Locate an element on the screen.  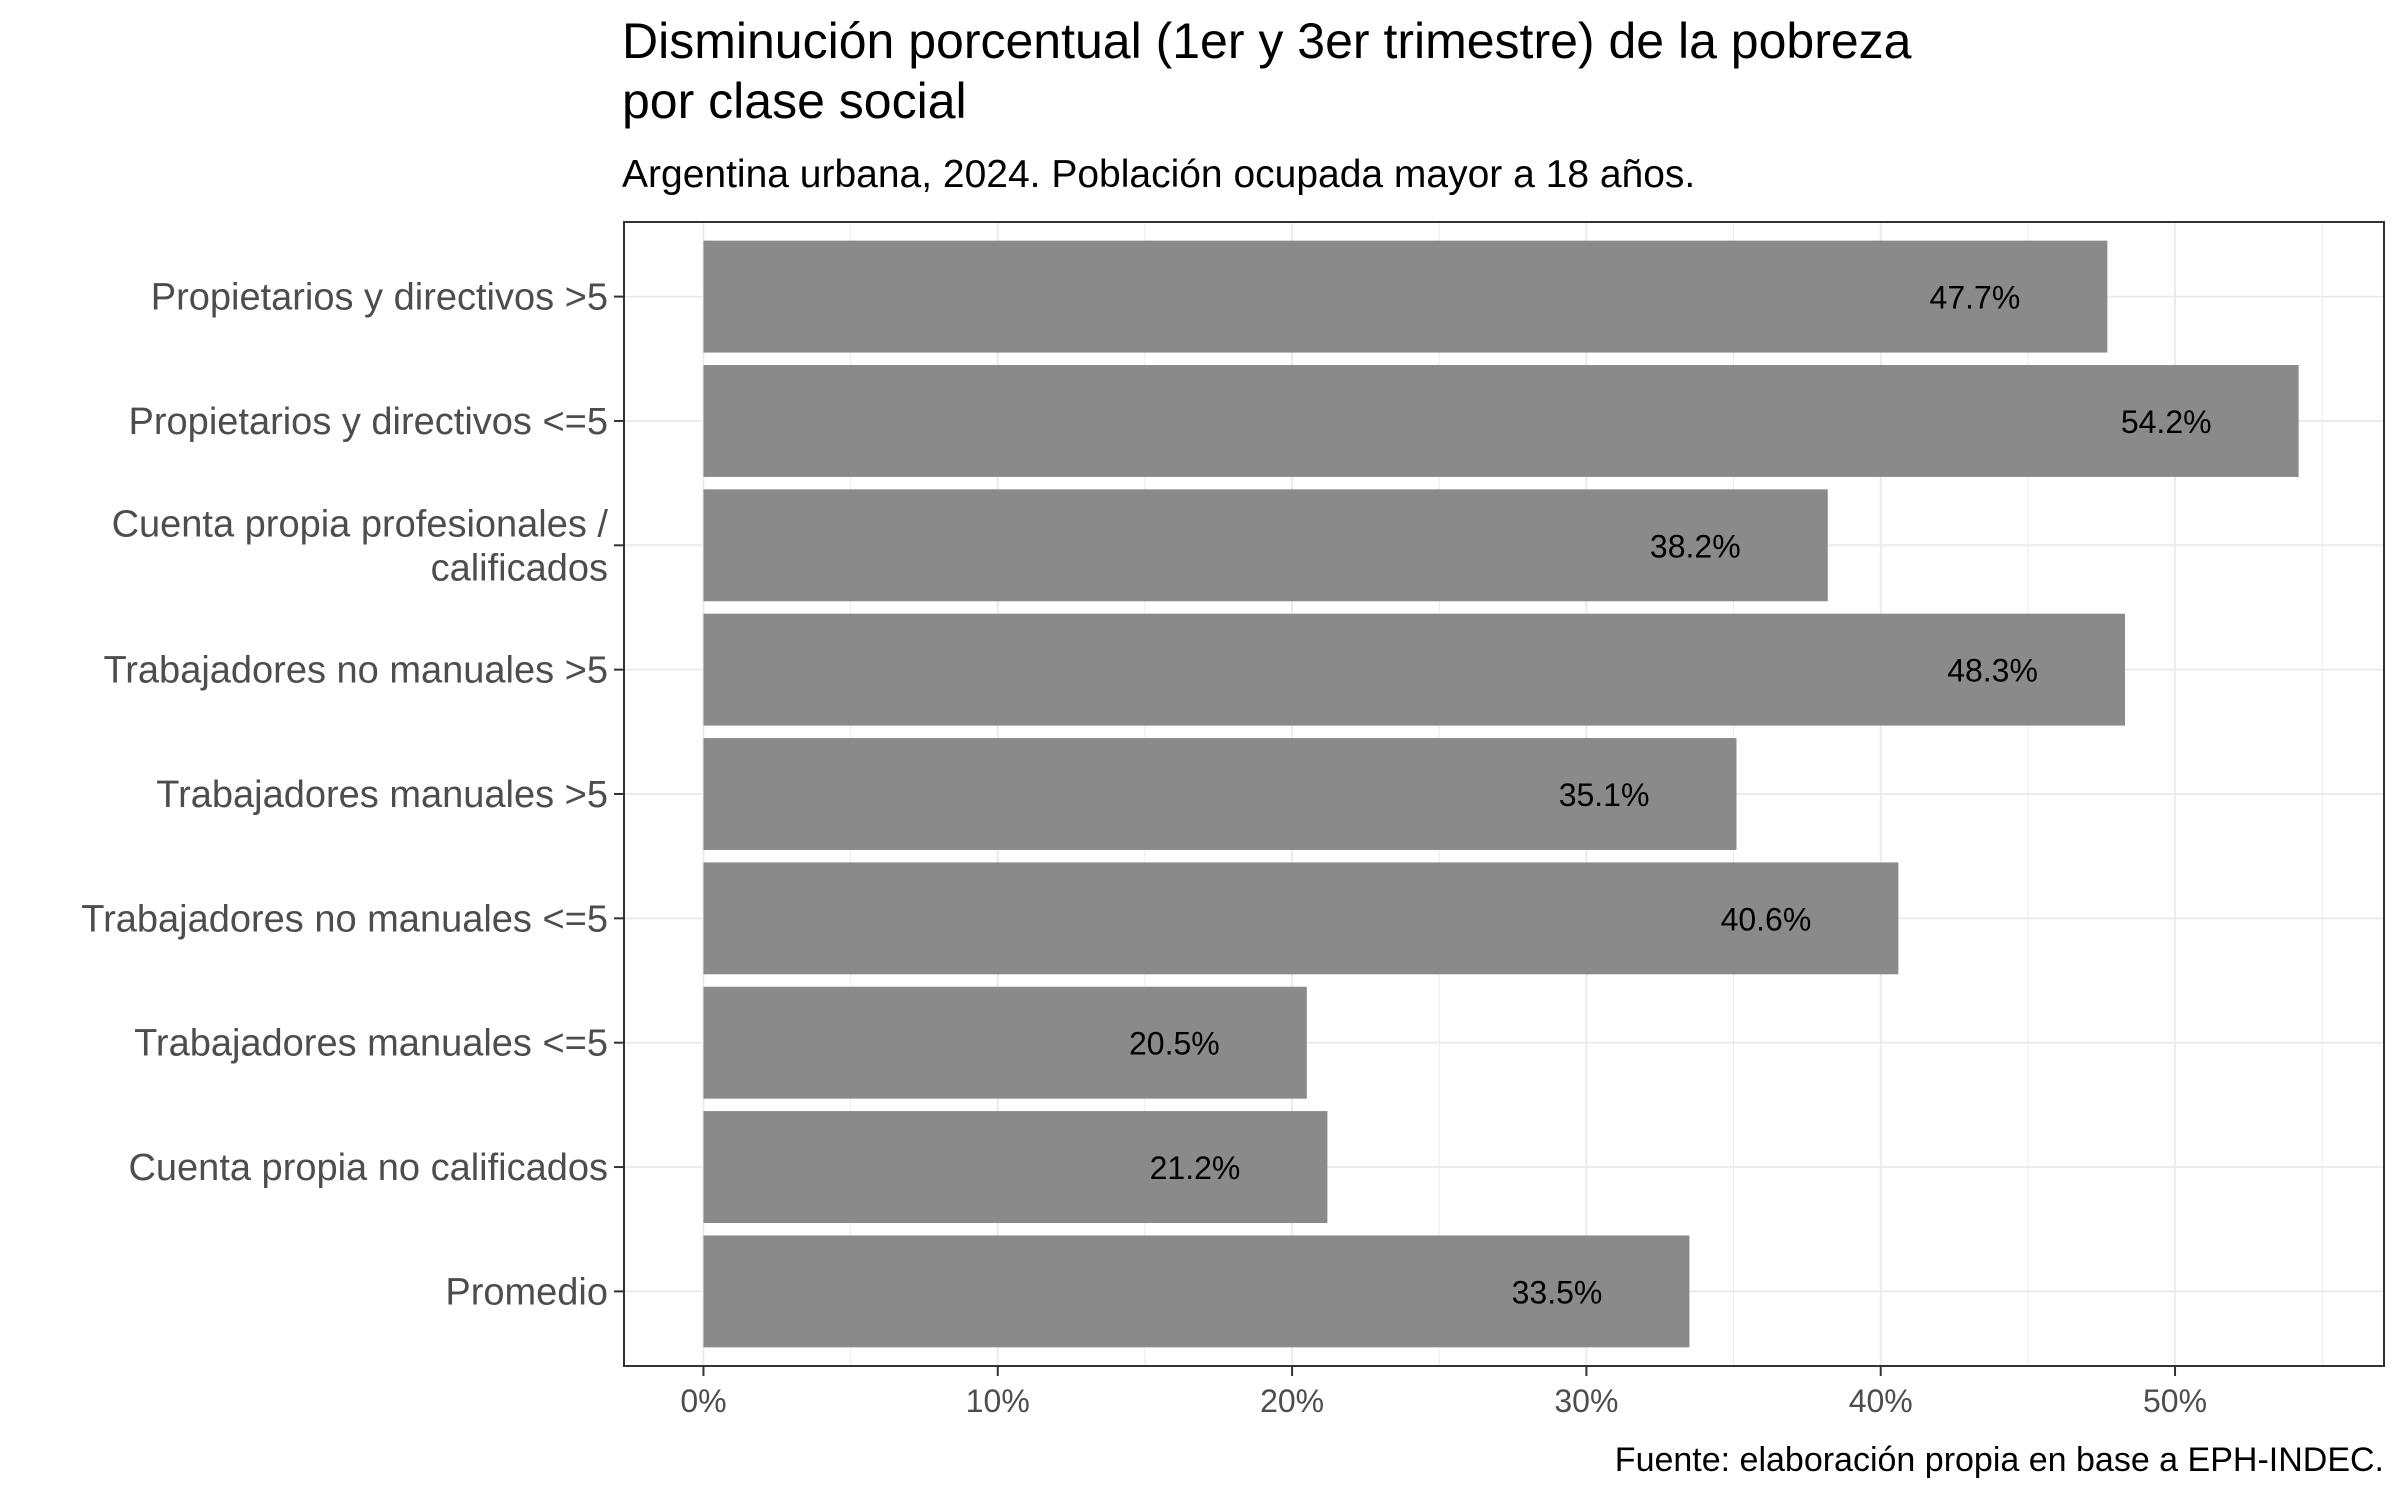
y-tick-label: Trabajadores no manuales <=5 is located at coordinates (344, 919).